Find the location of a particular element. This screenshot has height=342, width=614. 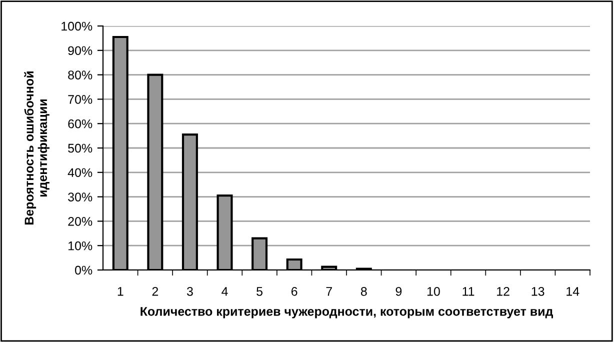

x-tick-label: 13 is located at coordinates (538, 291).